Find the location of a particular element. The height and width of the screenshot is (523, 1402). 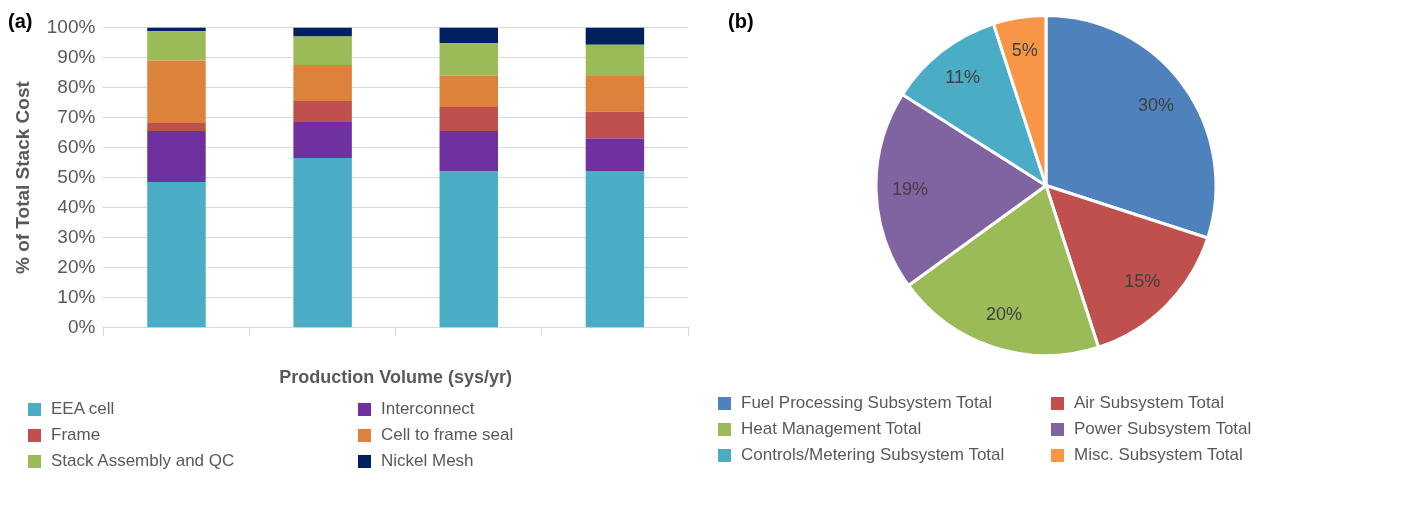

y-tick-label: 100% is located at coordinates (71, 26).